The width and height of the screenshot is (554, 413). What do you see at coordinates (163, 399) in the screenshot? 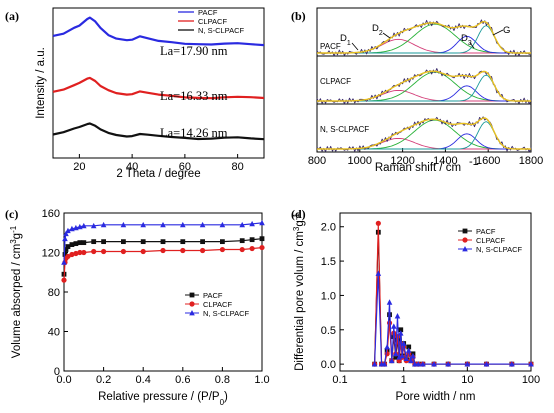
I see `panel-c-xlabel: Relative pressure / (P/P0)` at bounding box center [163, 399].